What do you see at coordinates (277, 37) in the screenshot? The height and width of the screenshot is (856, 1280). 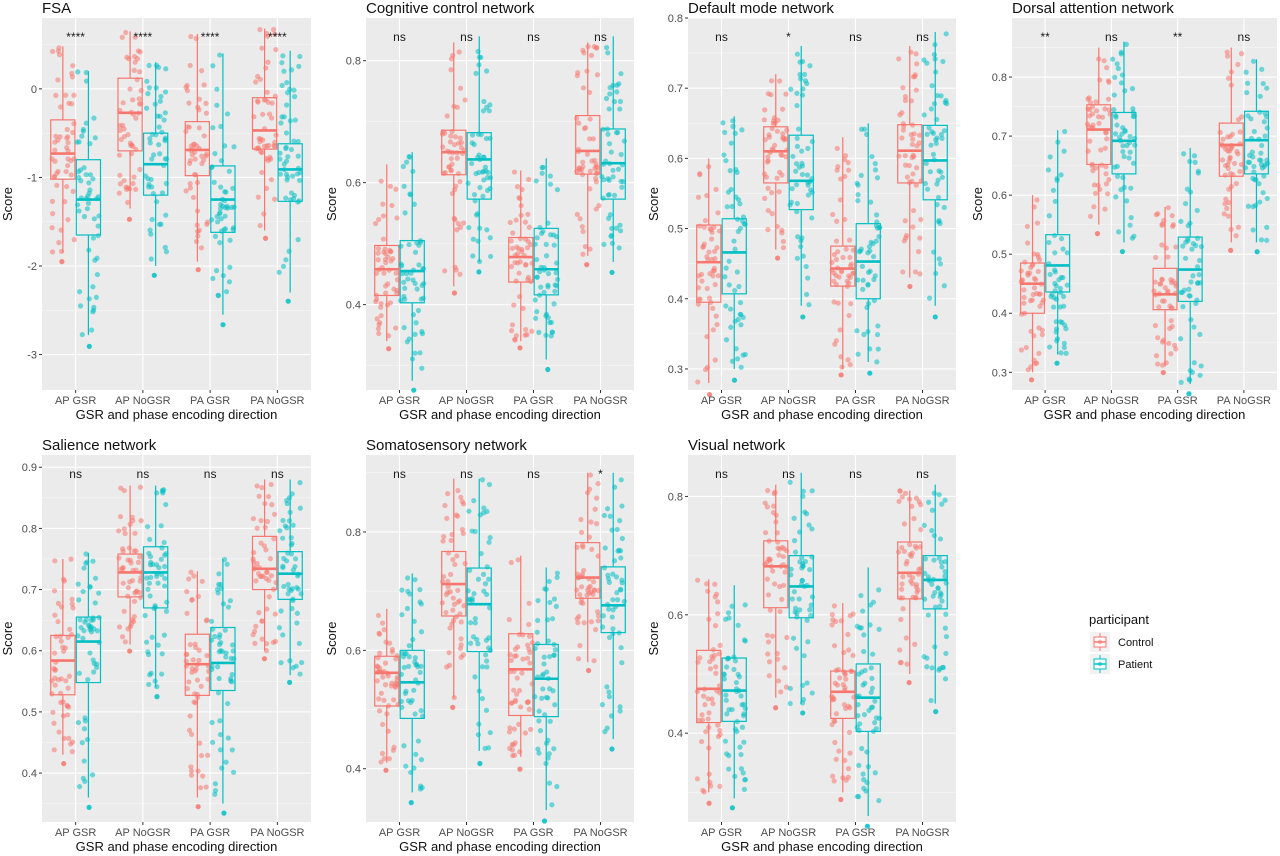 I see `significance-label: ****` at bounding box center [277, 37].